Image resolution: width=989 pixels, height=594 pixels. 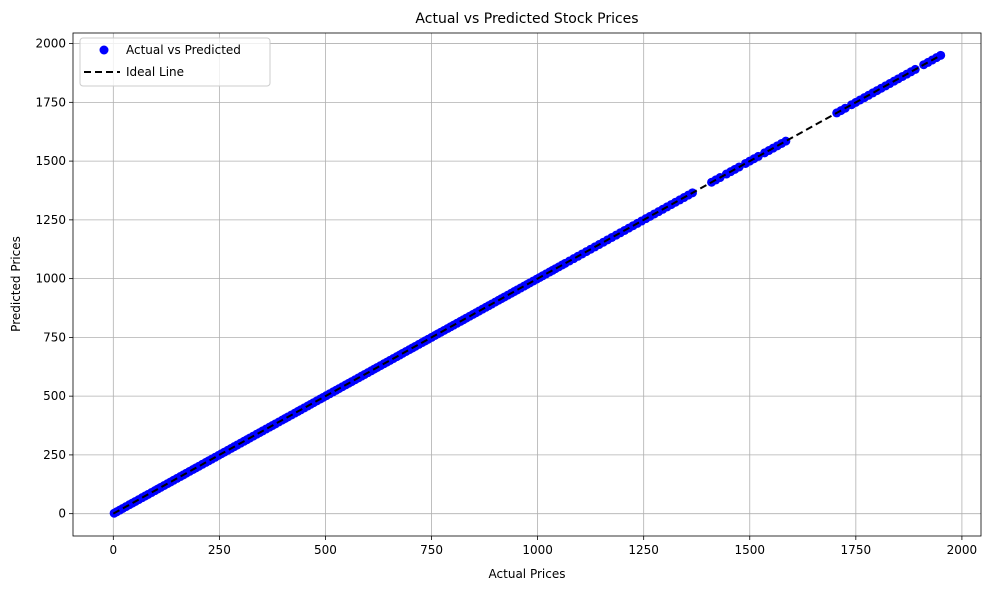 I want to click on y-tick-label: 500, so click(x=54, y=396).